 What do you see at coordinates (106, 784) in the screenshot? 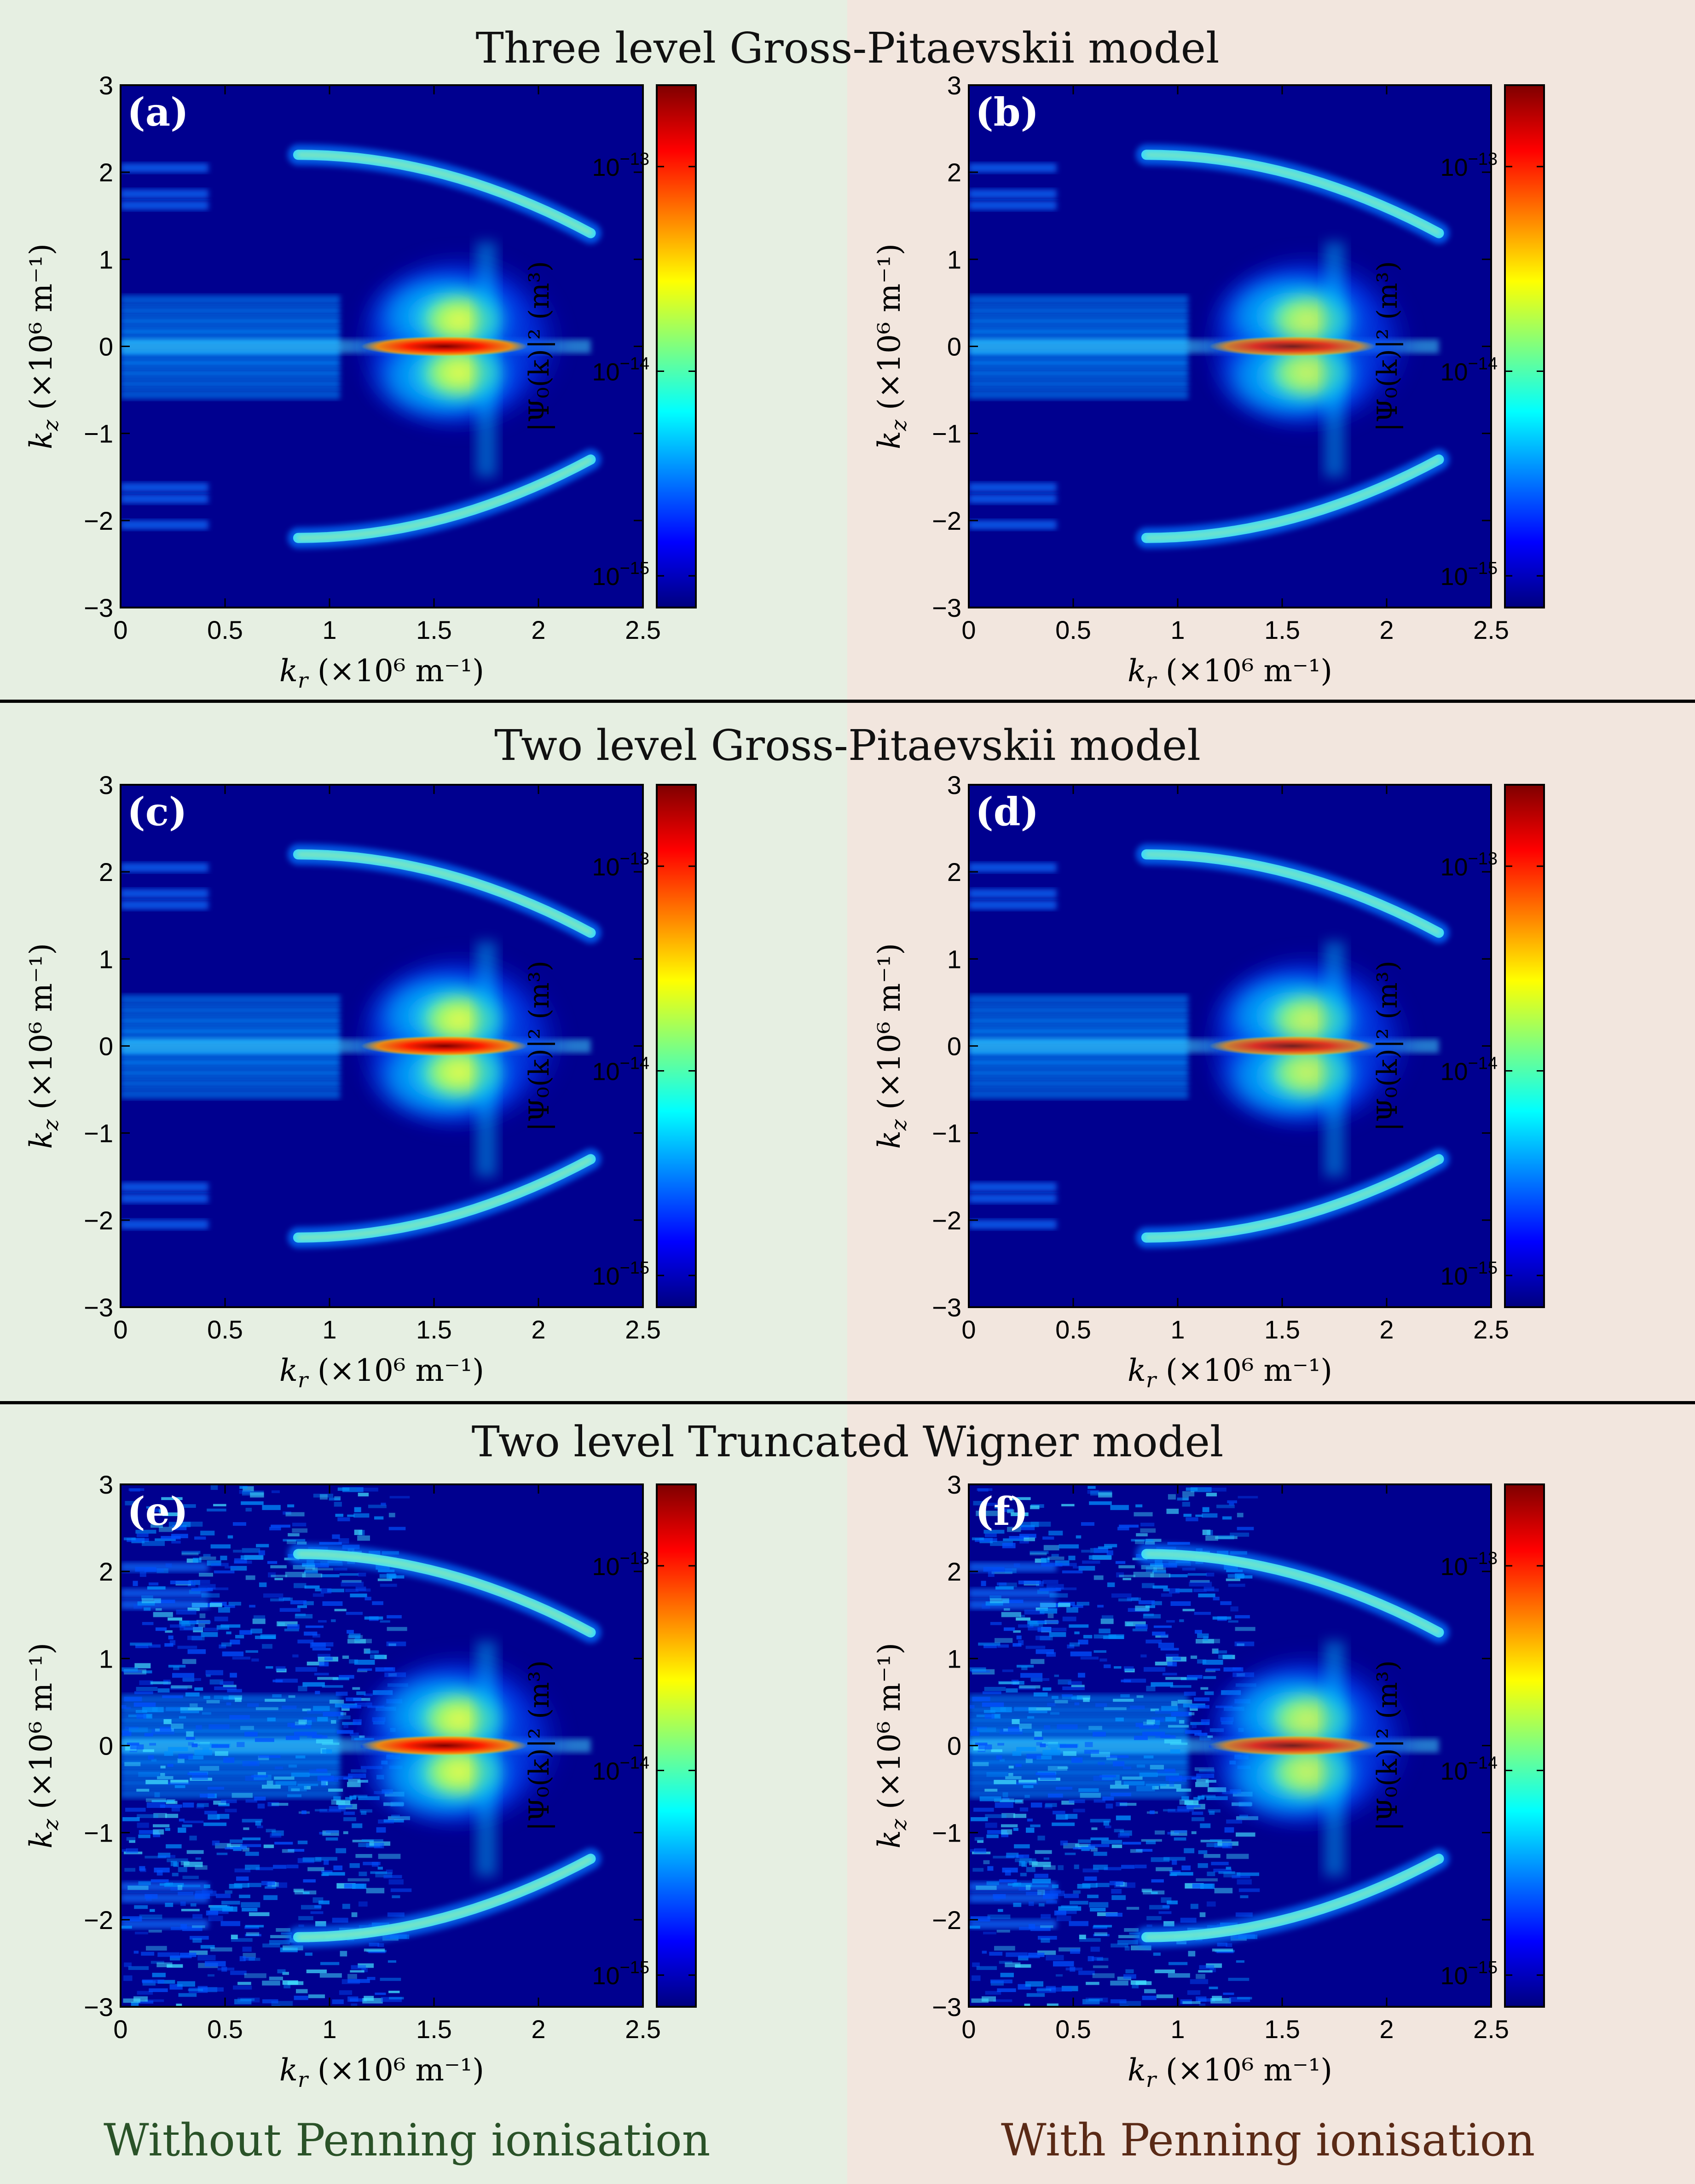
I see `y-tick-label: 3` at bounding box center [106, 784].